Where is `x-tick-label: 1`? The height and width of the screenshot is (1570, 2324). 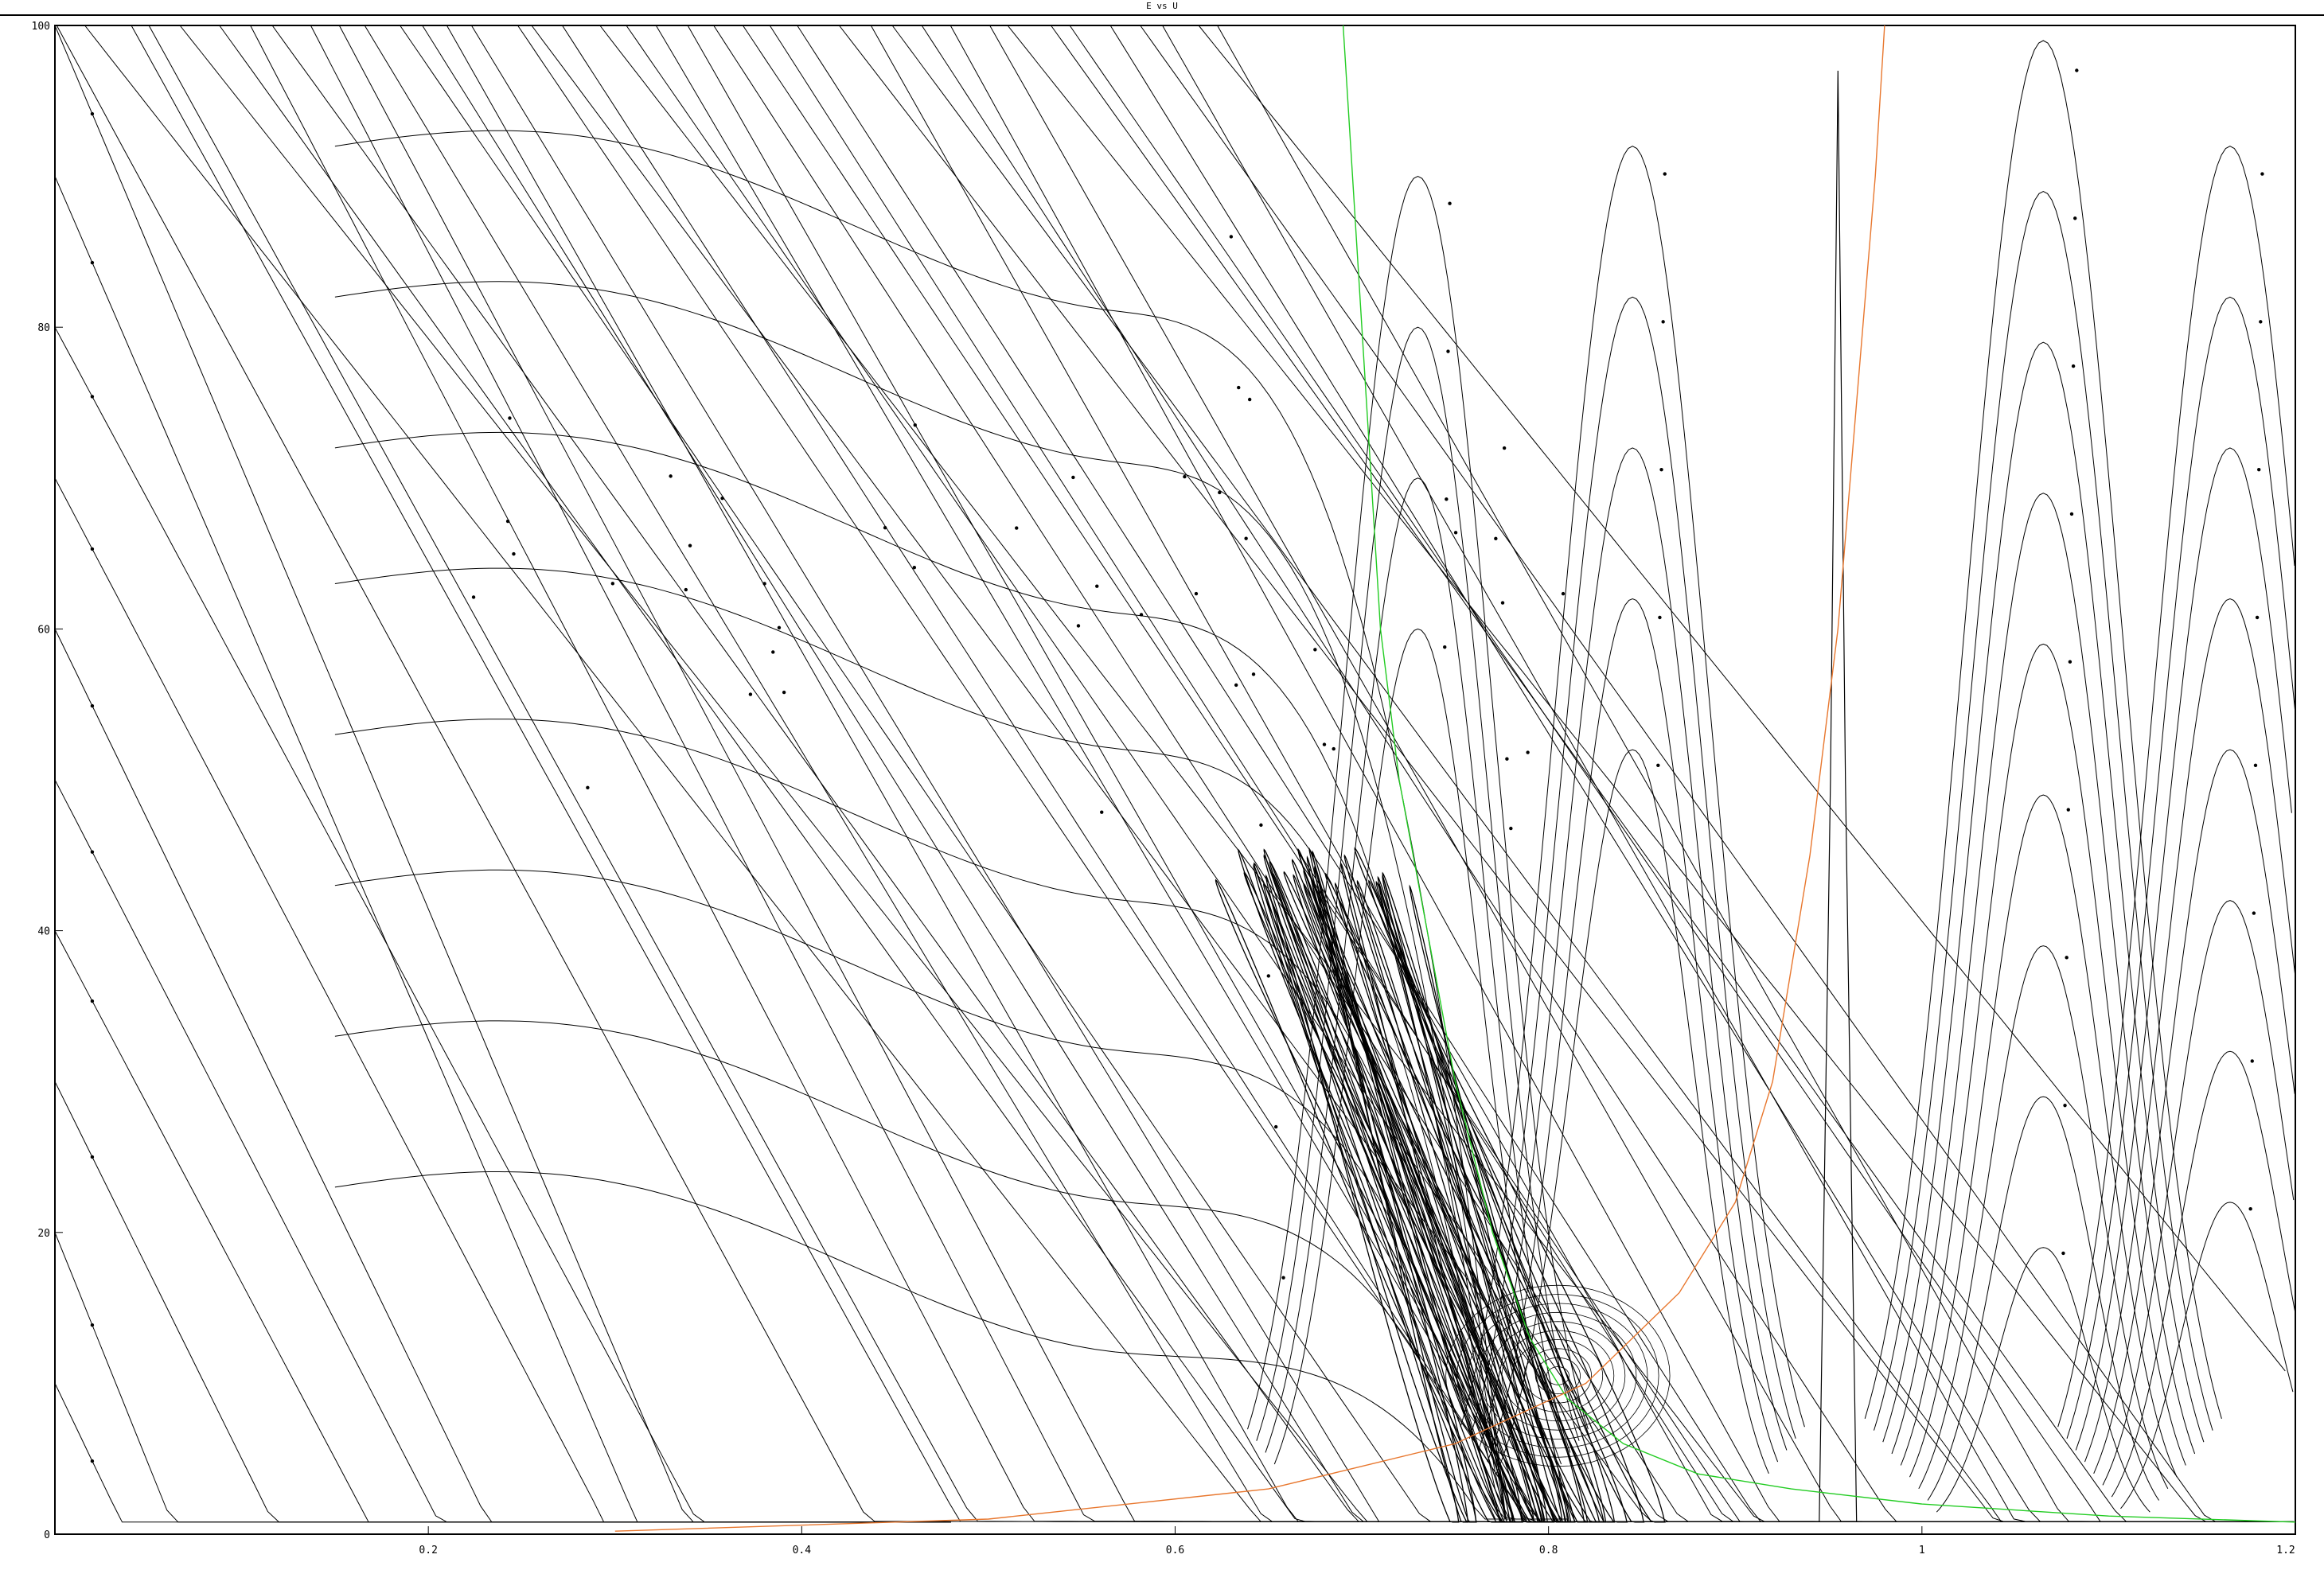
x-tick-label: 1 is located at coordinates (1922, 1550).